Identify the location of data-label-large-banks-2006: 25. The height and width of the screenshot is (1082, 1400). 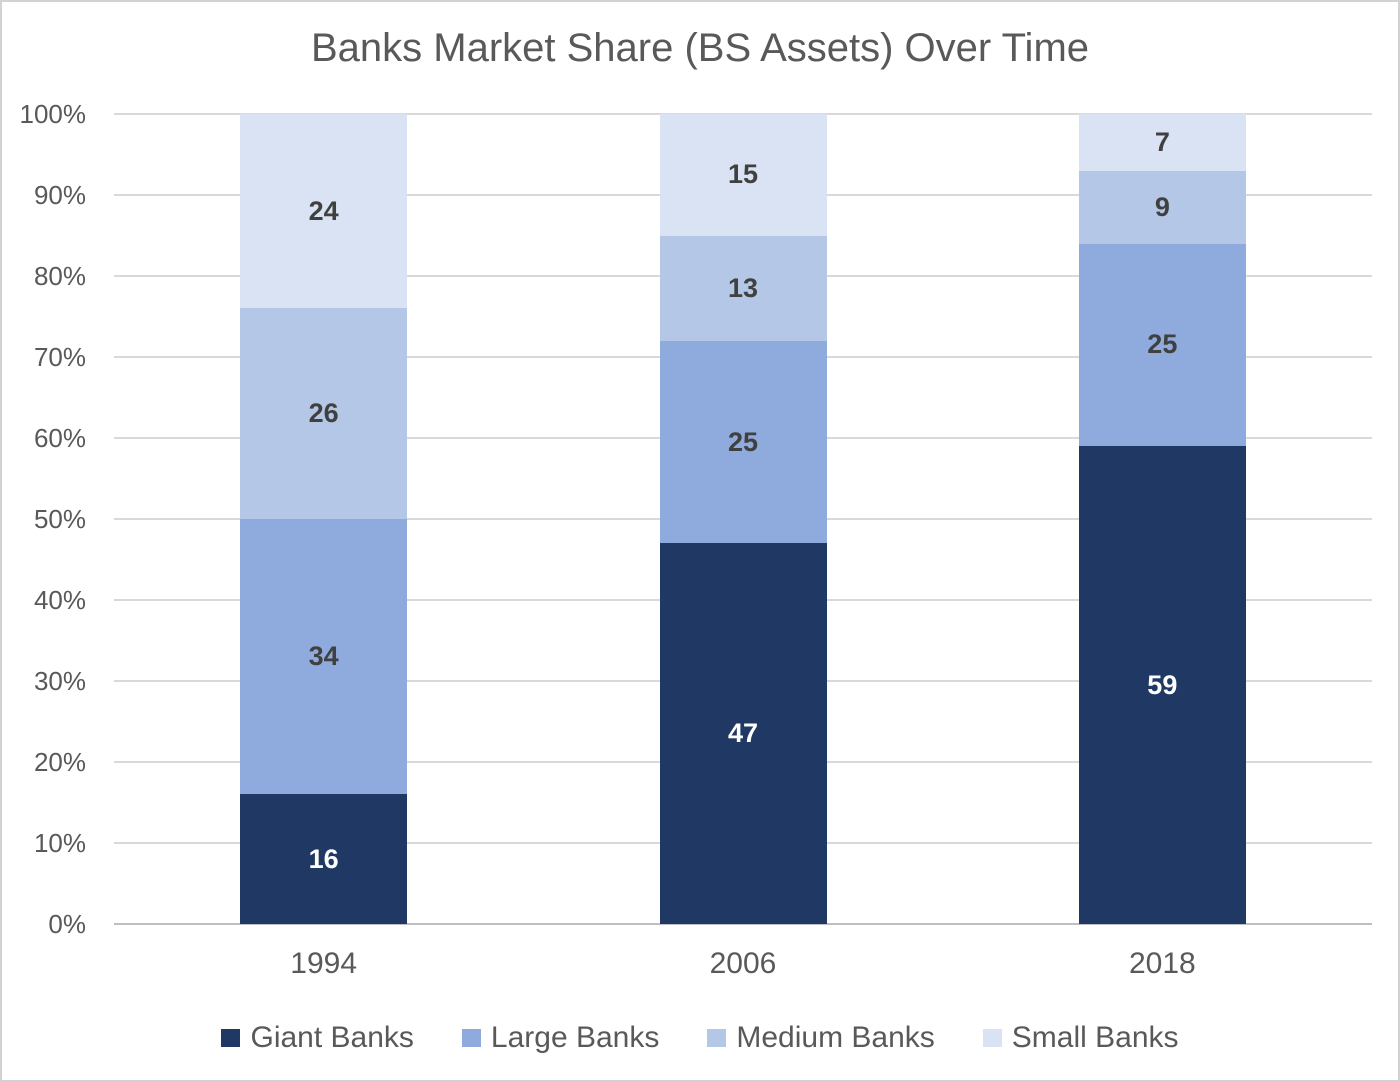
(743, 441).